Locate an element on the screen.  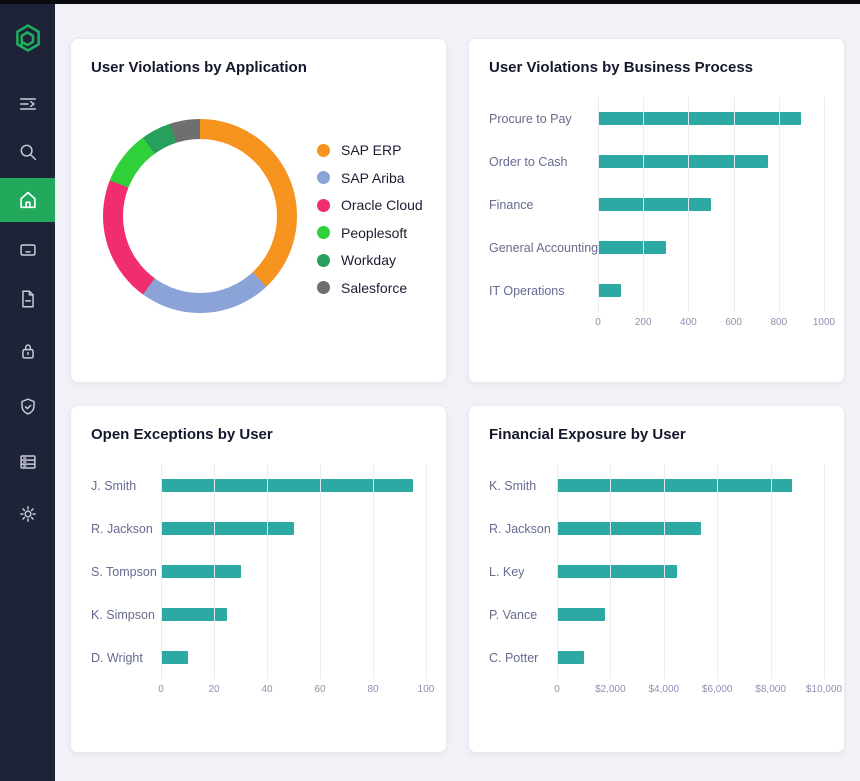
shield-check-icon is located at coordinates (27, 406).